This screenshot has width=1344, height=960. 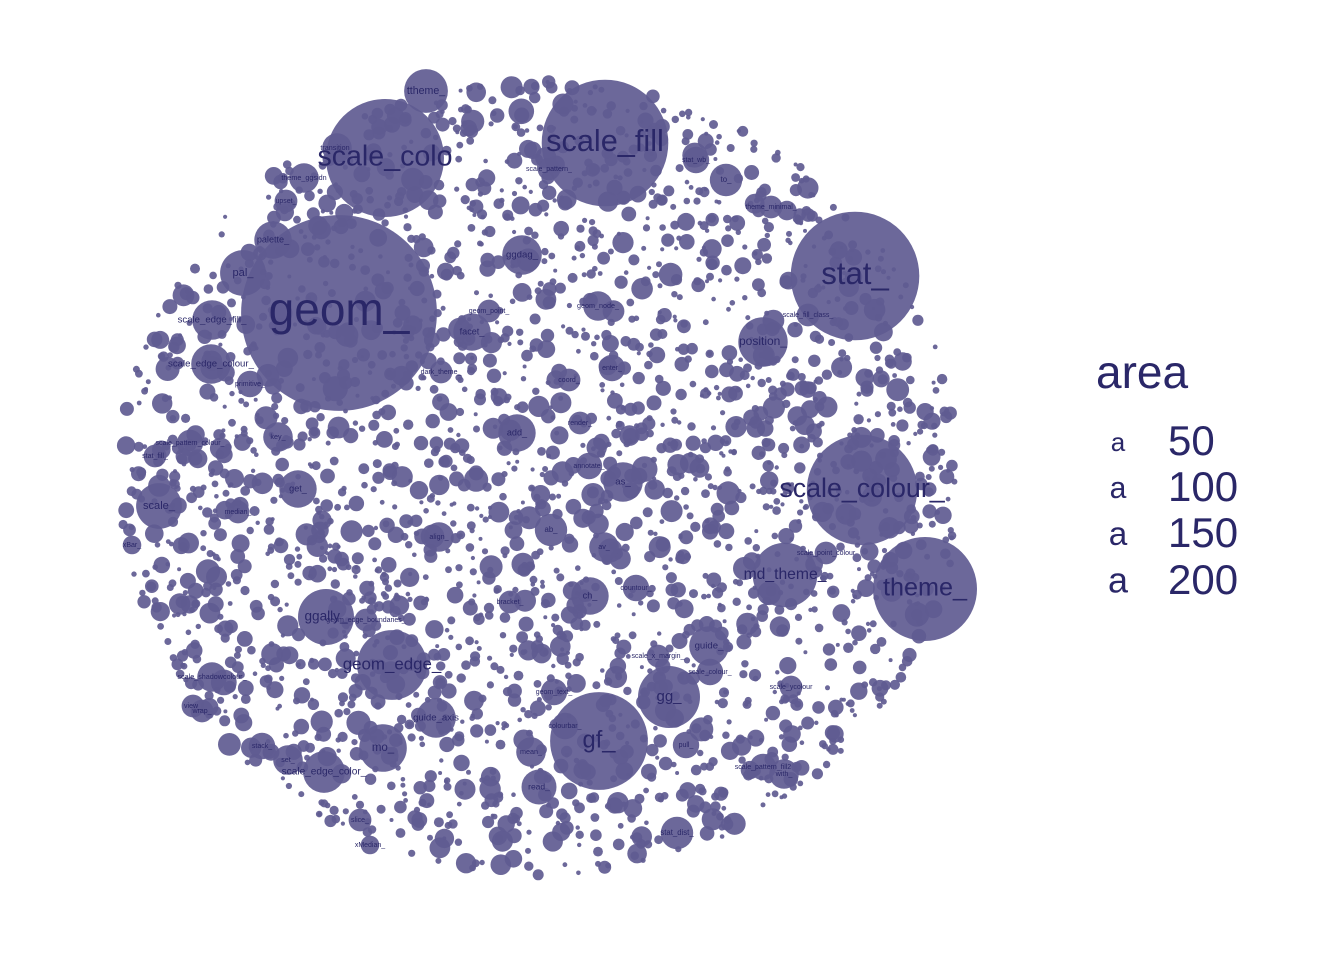 I want to click on bubble-key, so click(x=278, y=437).